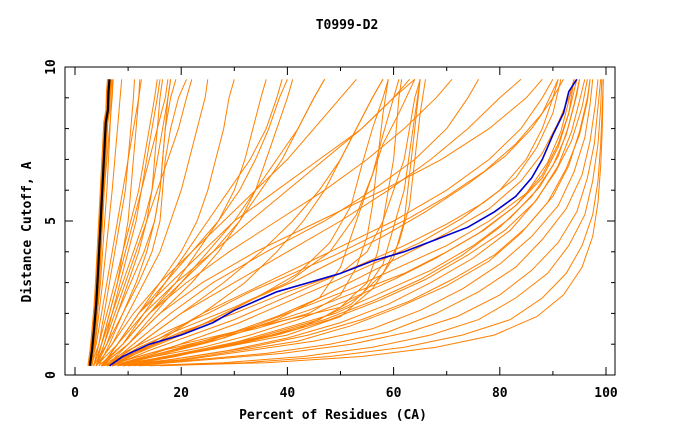 This screenshot has width=680, height=440. I want to click on x-tick-label-0: 0, so click(75, 393).